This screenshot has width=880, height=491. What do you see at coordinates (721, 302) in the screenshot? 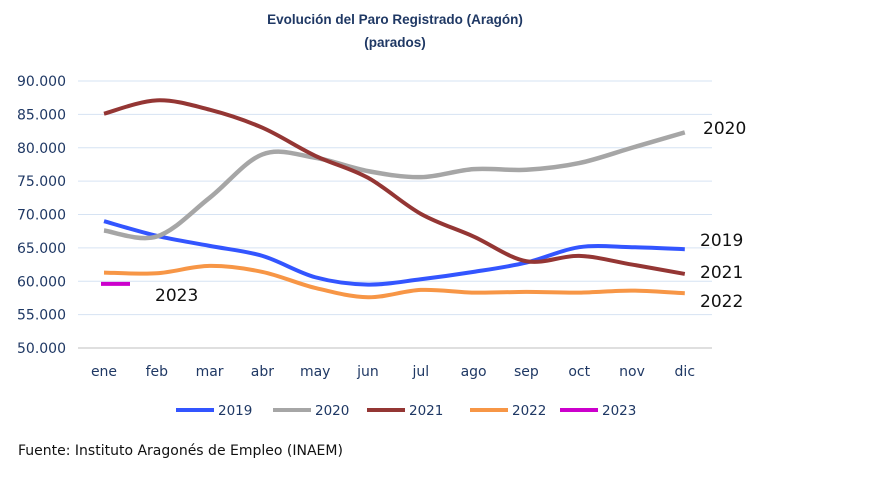
I see `series-end-label-2022: 2022` at bounding box center [721, 302].